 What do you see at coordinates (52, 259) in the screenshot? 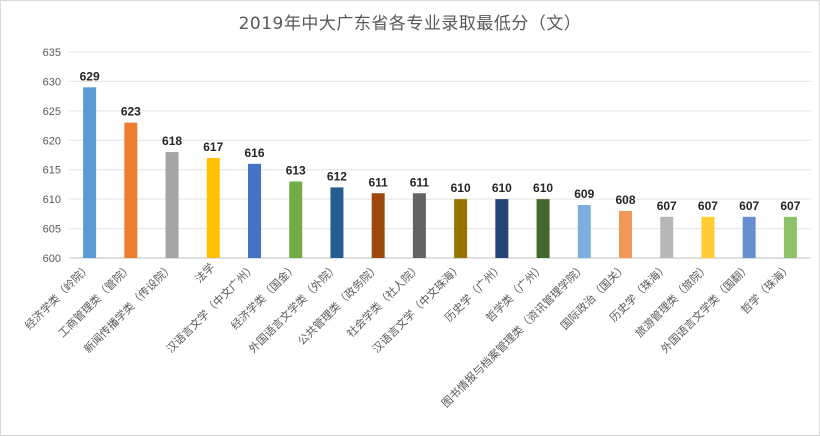
I see `y-tick-label: 600` at bounding box center [52, 259].